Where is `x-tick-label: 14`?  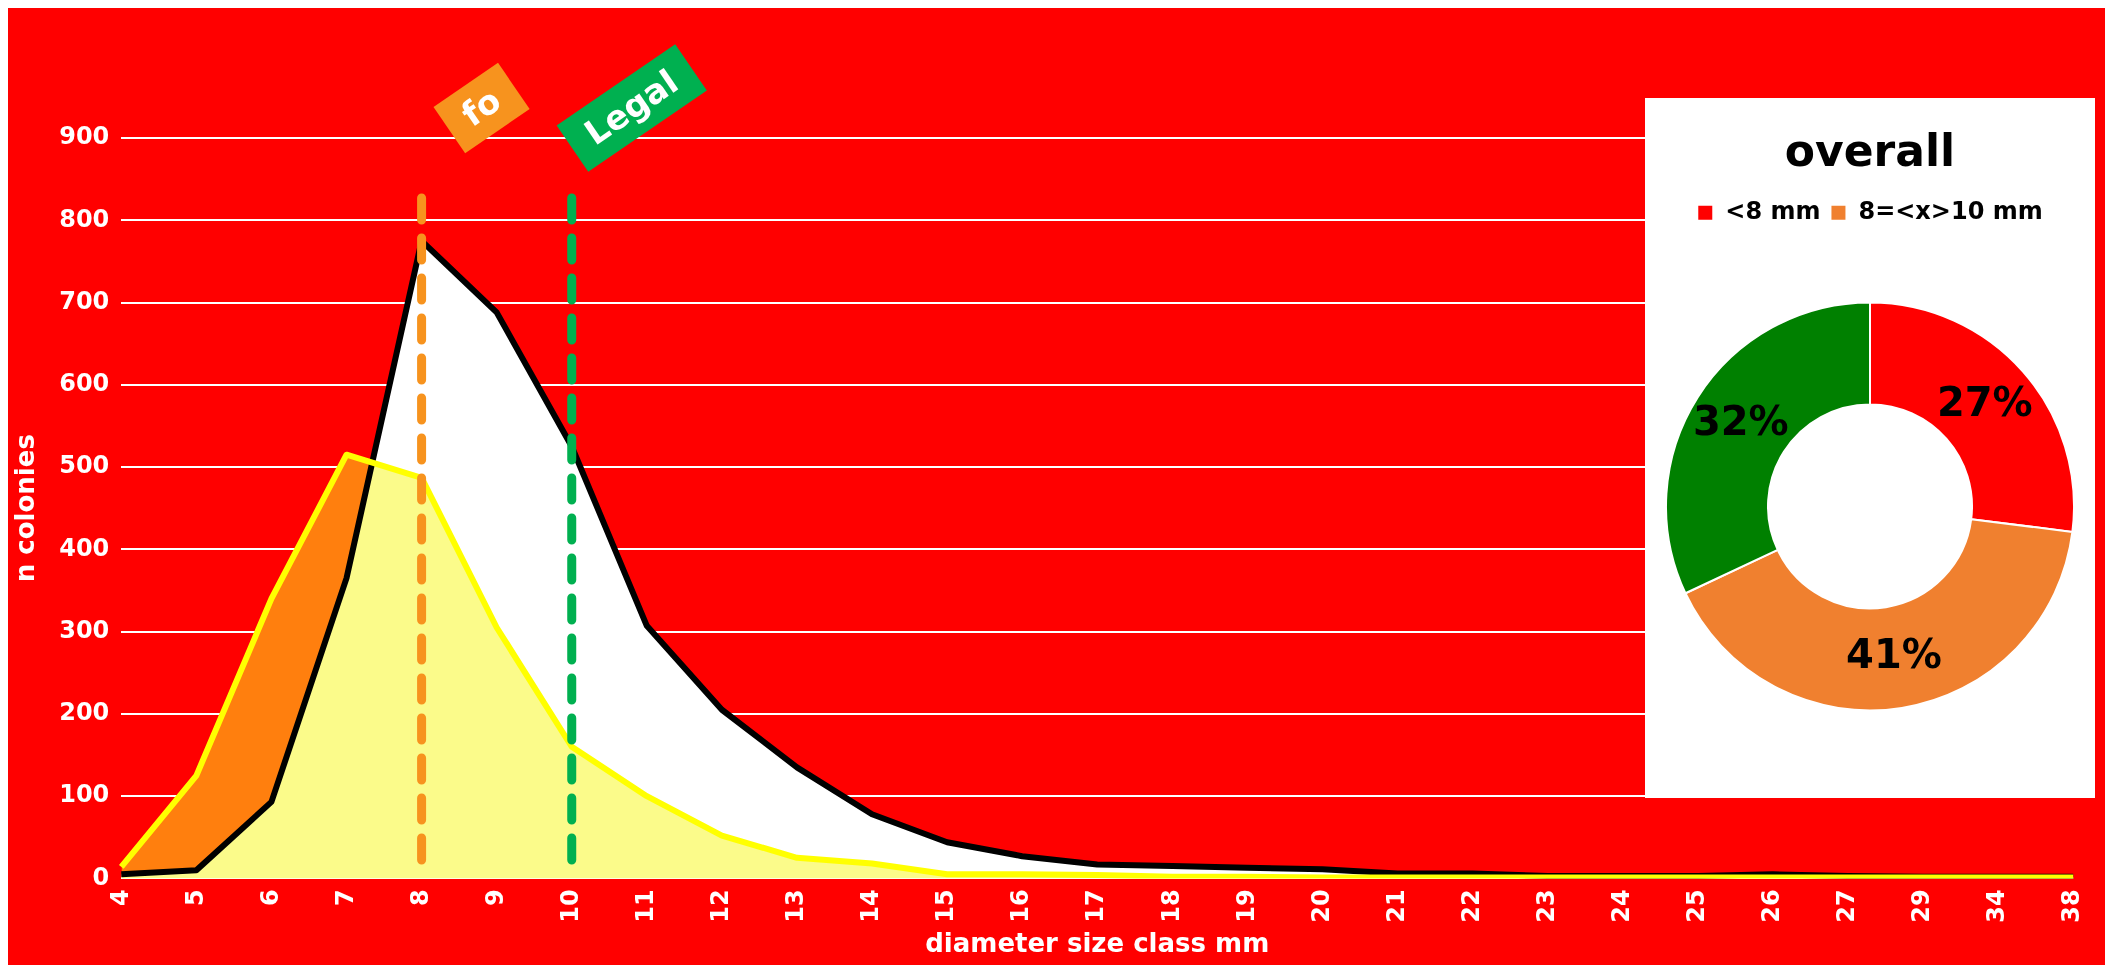 x-tick-label: 14 is located at coordinates (870, 906).